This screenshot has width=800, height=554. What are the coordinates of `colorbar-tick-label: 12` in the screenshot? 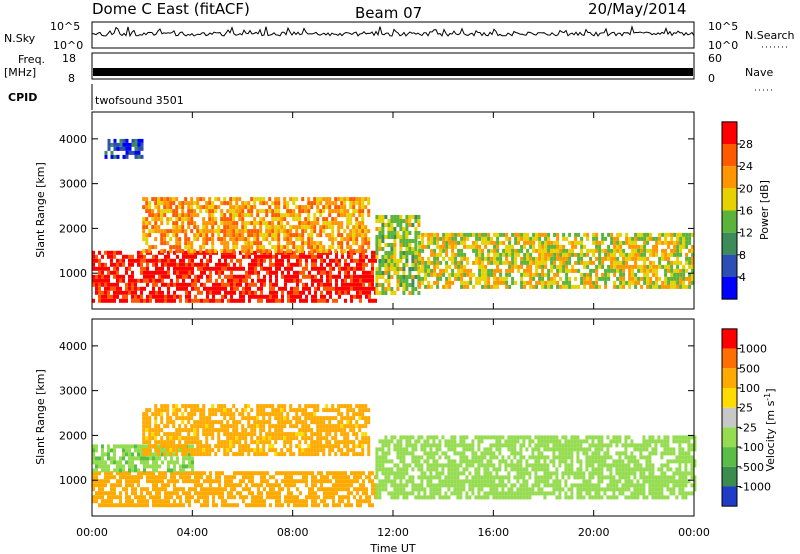 It's located at (746, 233).